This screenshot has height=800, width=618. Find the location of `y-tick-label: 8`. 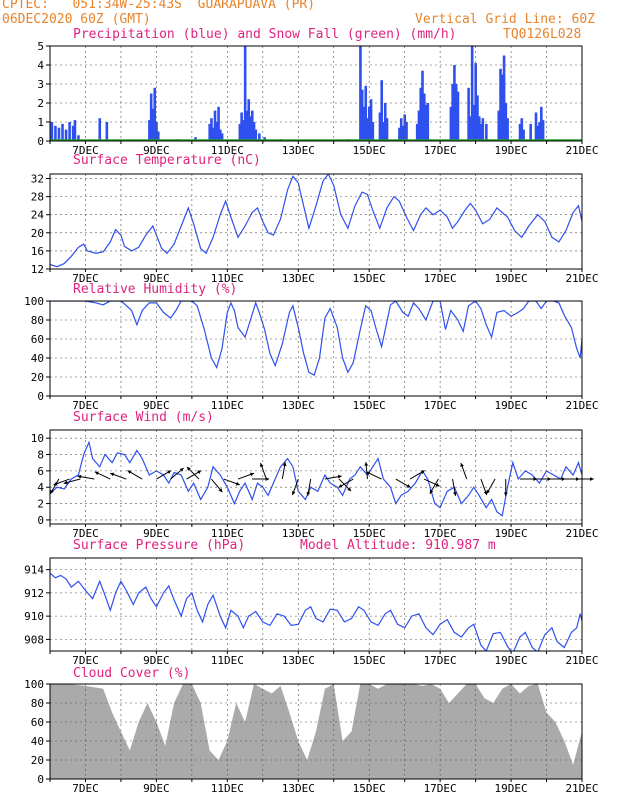

y-tick-label: 8 is located at coordinates (40, 455).